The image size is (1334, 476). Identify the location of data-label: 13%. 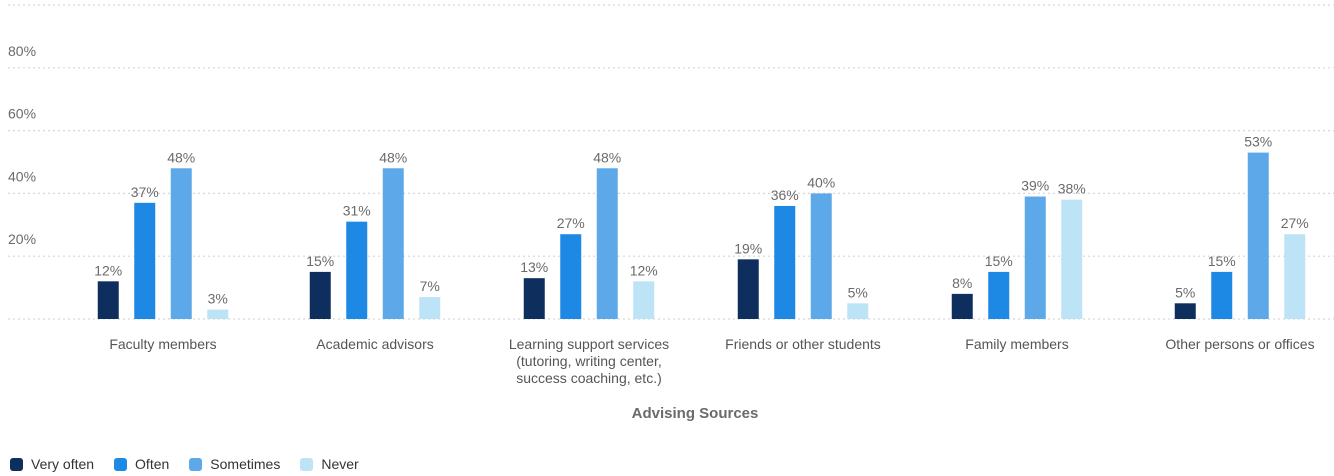
(534, 267).